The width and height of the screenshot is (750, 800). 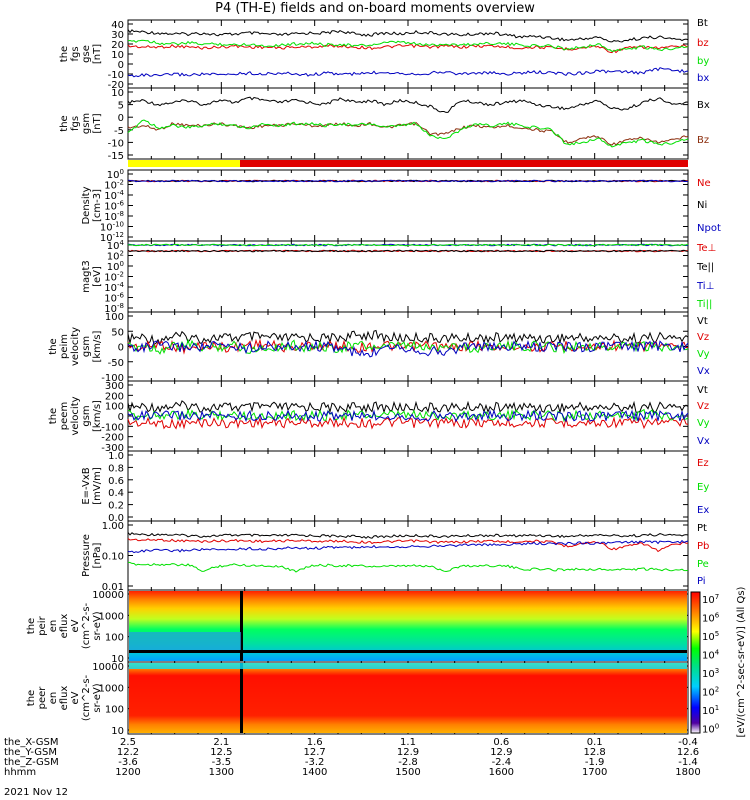 I want to click on panel-3-ylabel: [cm-3], so click(x=97, y=205).